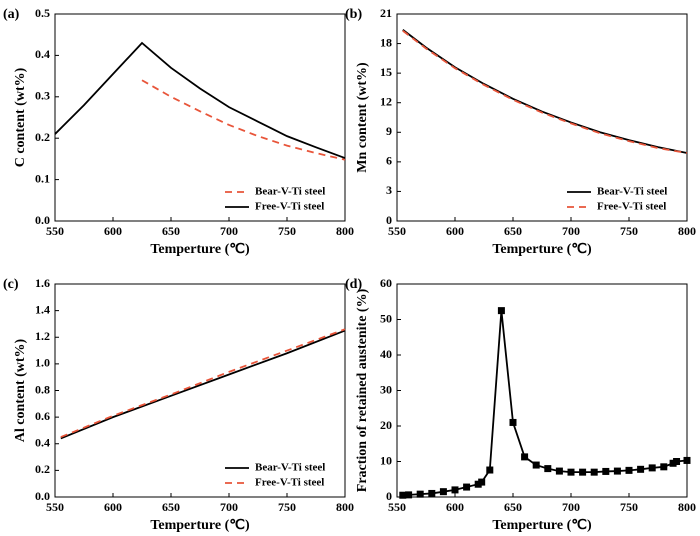 Image resolution: width=700 pixels, height=536 pixels. What do you see at coordinates (389, 131) in the screenshot?
I see `y-tick-label: 9` at bounding box center [389, 131].